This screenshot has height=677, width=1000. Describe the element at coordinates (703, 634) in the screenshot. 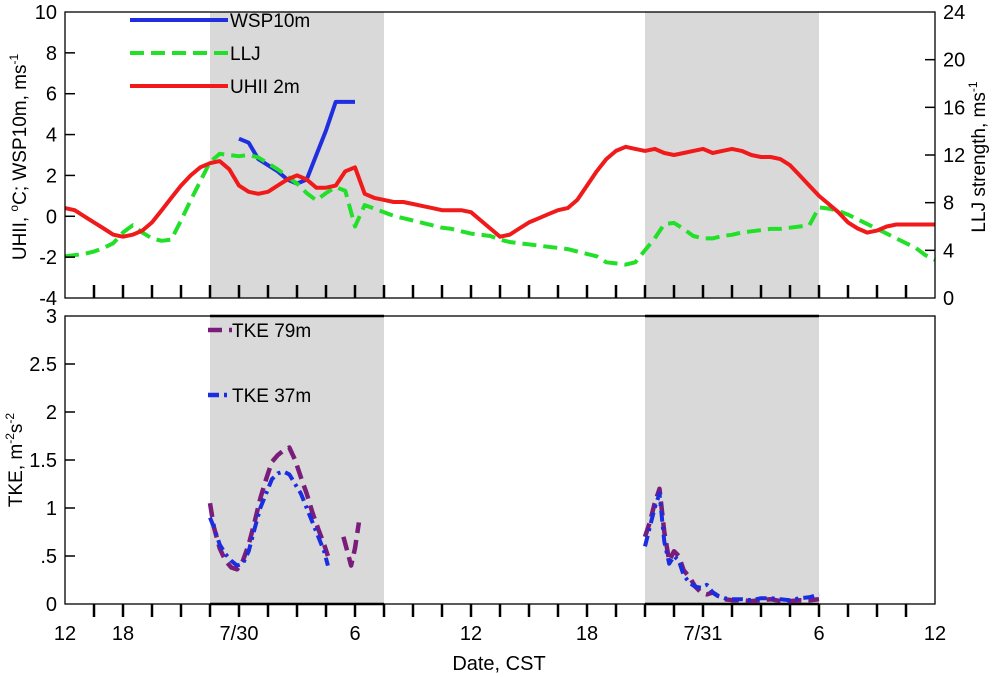

I see `x-tick-label: 7/31` at that location.